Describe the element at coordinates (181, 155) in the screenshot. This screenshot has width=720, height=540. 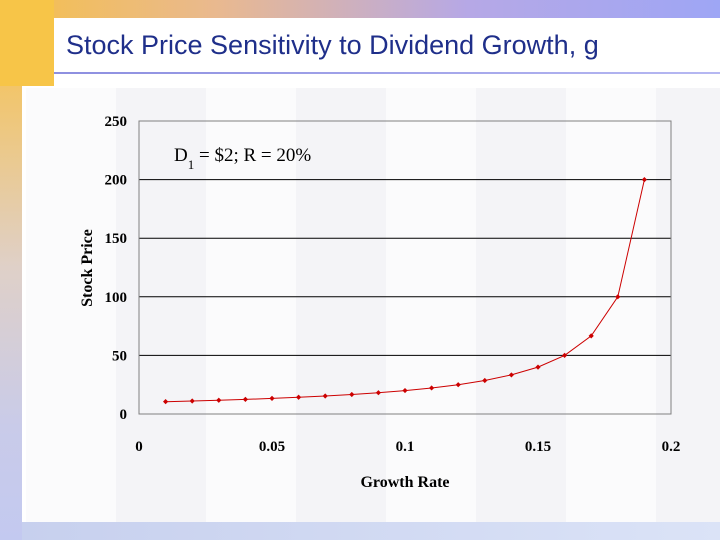
I see `annotation-d: D` at that location.